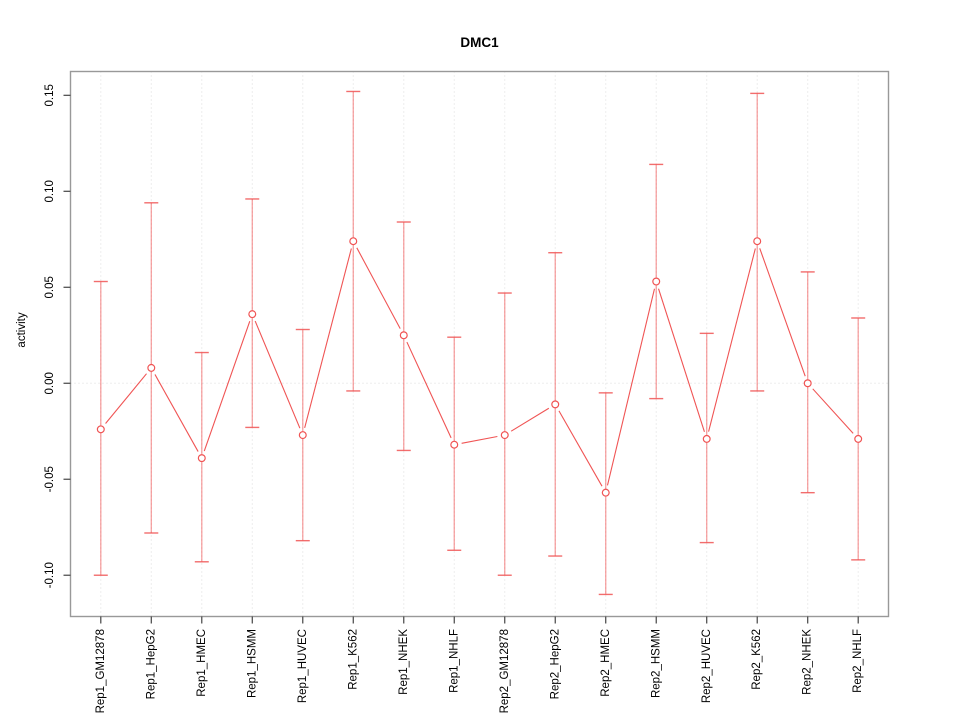 The height and width of the screenshot is (720, 960). What do you see at coordinates (656, 663) in the screenshot?
I see `x-tick-label: Rep2_HSMM` at bounding box center [656, 663].